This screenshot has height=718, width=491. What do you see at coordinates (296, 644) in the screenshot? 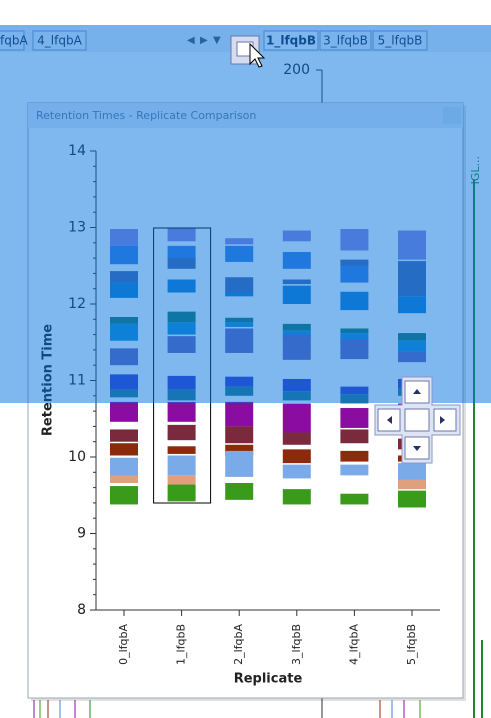
I see `x-tick-label: 3_lfqbB` at bounding box center [296, 644].